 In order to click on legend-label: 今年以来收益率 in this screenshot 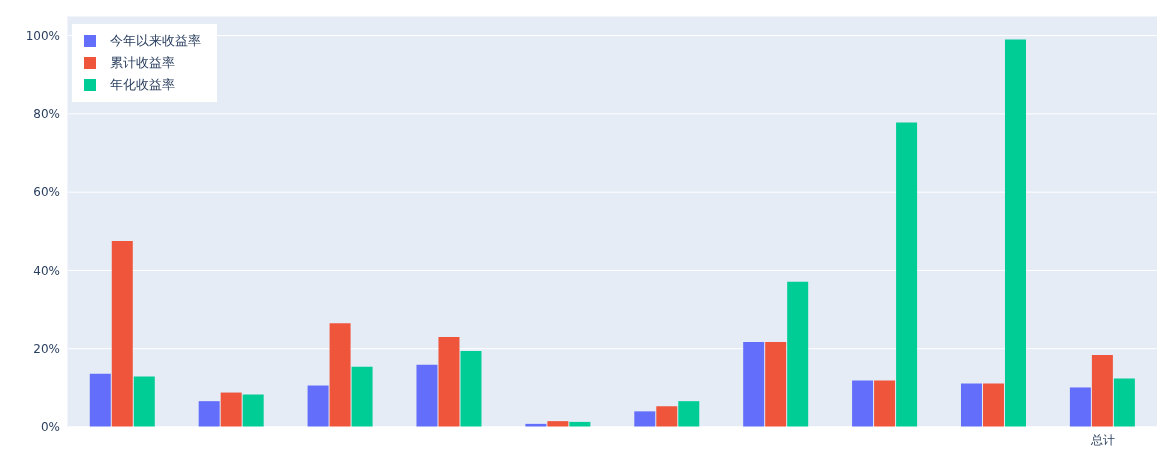, I will do `click(155, 41)`.